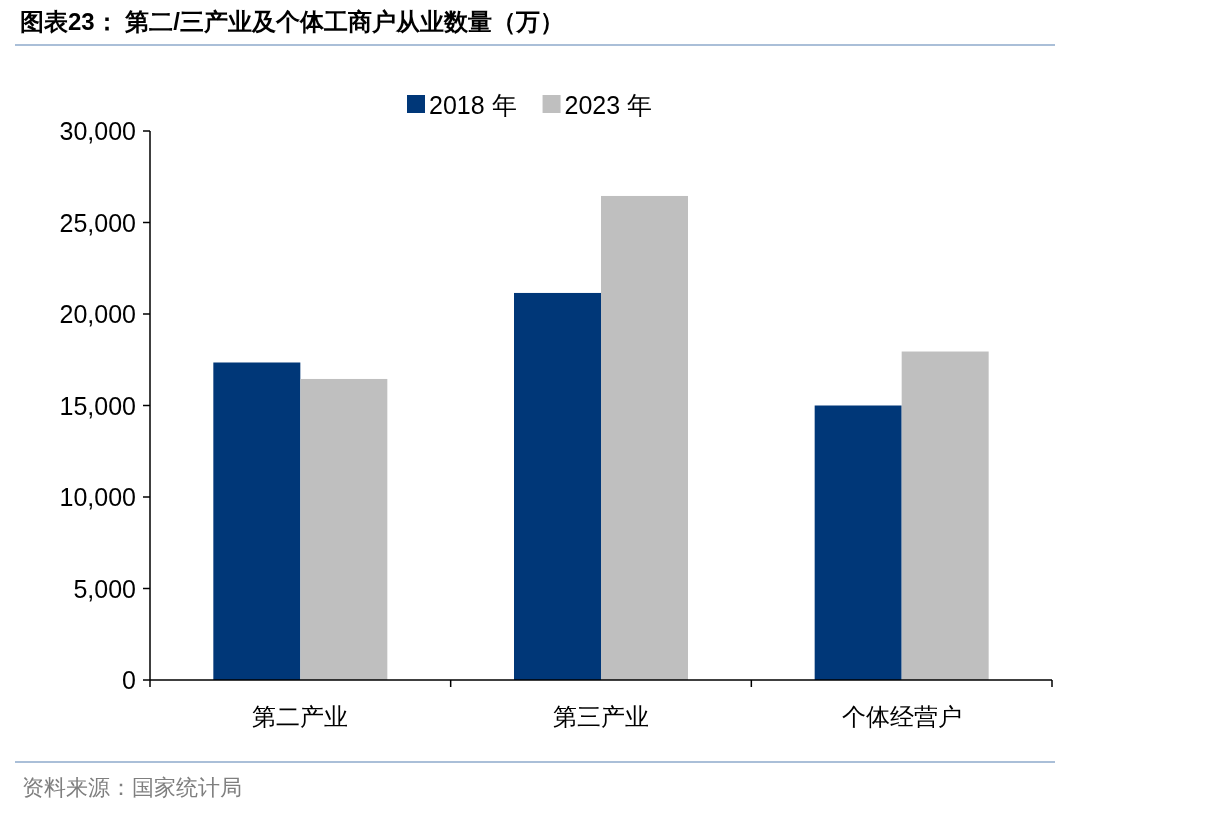 This screenshot has width=1206, height=816. I want to click on x-tick-label: 个体经营户, so click(901, 716).